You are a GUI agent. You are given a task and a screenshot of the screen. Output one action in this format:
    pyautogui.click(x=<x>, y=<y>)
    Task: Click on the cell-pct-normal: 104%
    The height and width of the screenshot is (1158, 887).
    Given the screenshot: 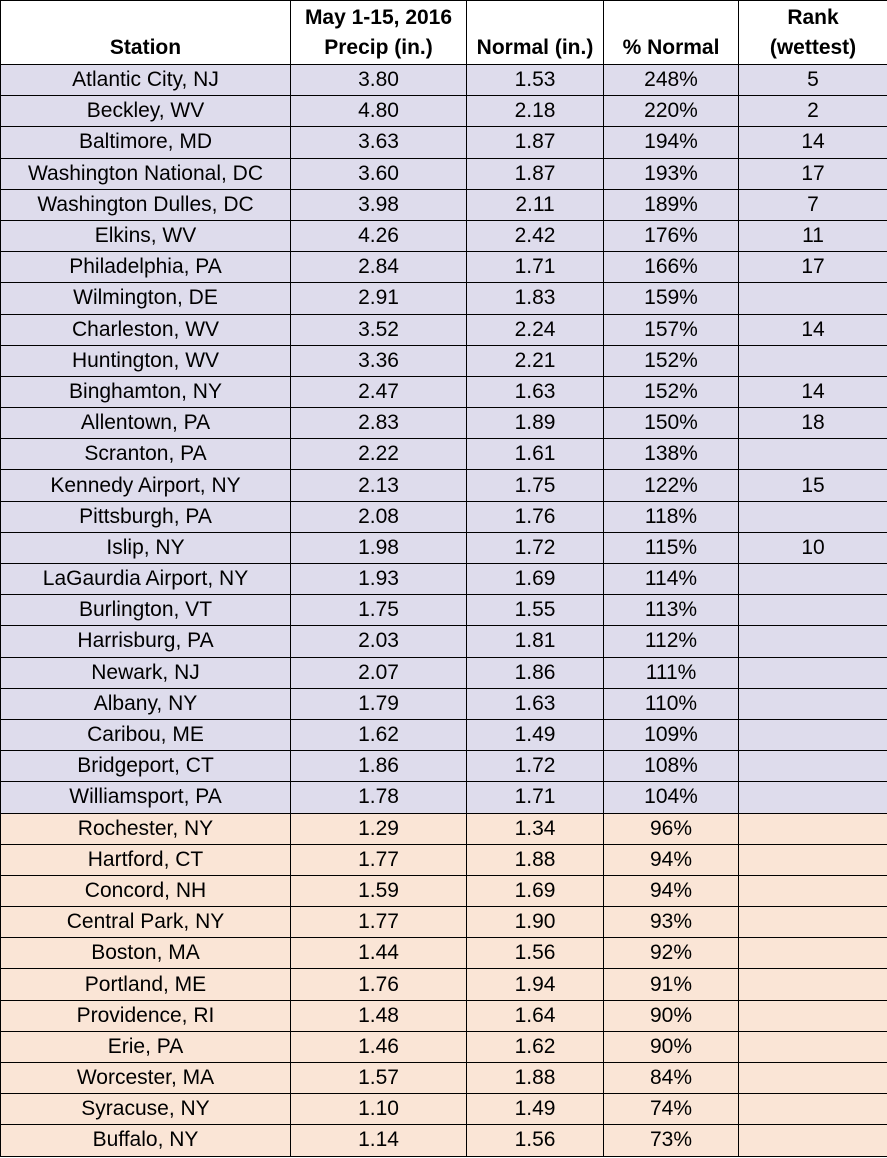 What is the action you would take?
    pyautogui.click(x=671, y=797)
    